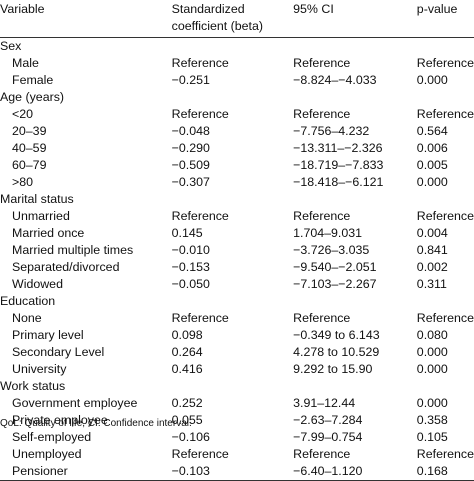  What do you see at coordinates (335, 80) in the screenshot?
I see `cell-ci: −8.824–−4.033` at bounding box center [335, 80].